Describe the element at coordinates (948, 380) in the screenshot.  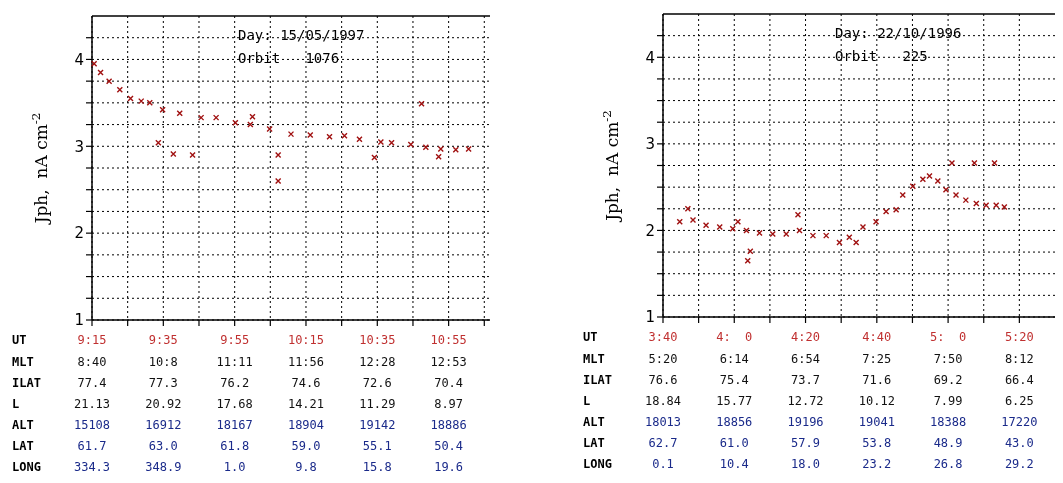
I see `text: 69.2` at that location.